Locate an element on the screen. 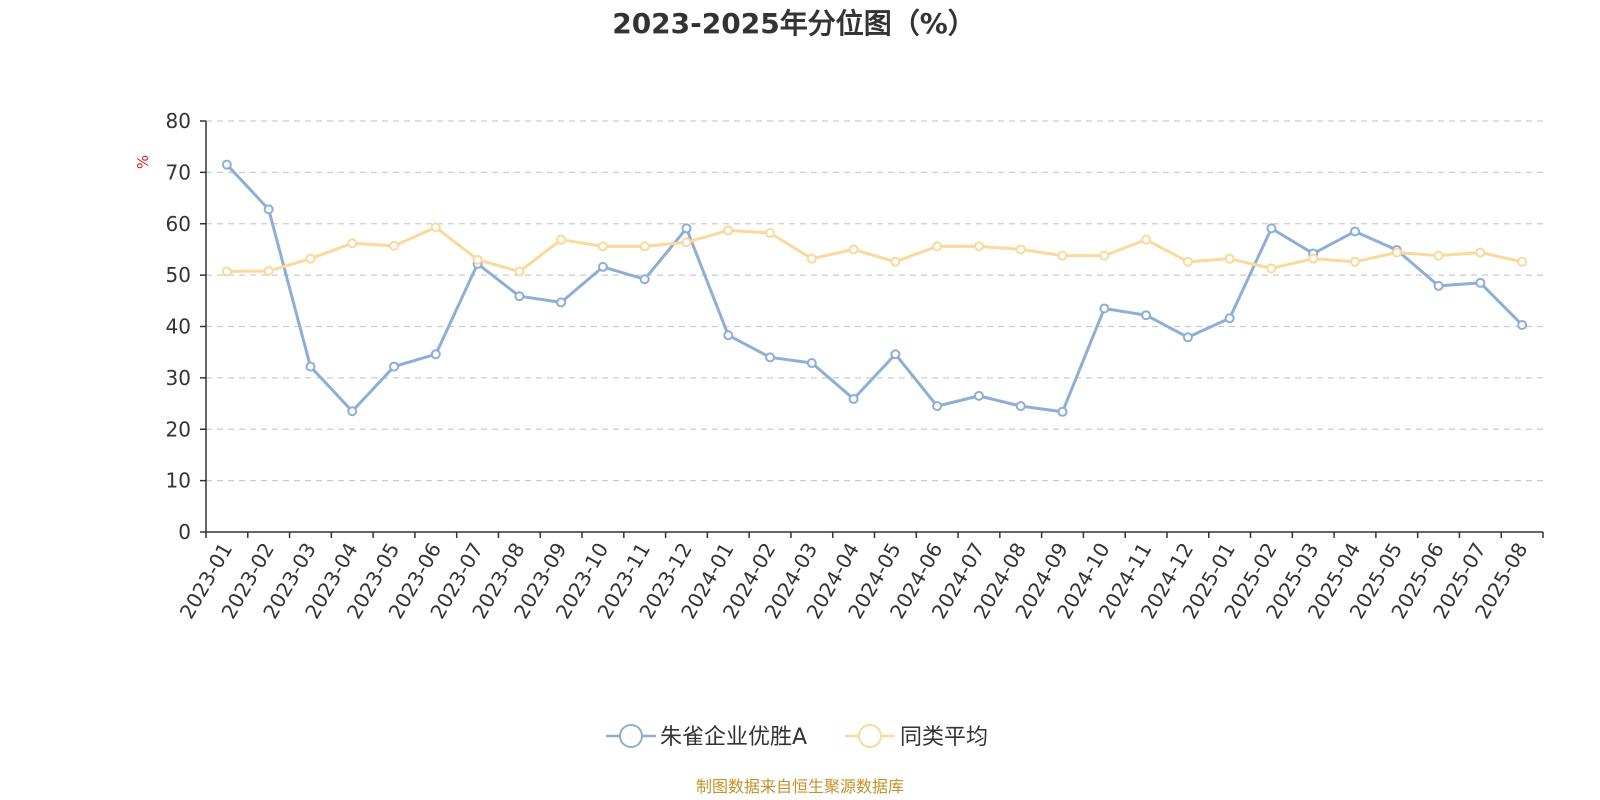 The image size is (1600, 800). legend-label: 同类平均 is located at coordinates (944, 737).